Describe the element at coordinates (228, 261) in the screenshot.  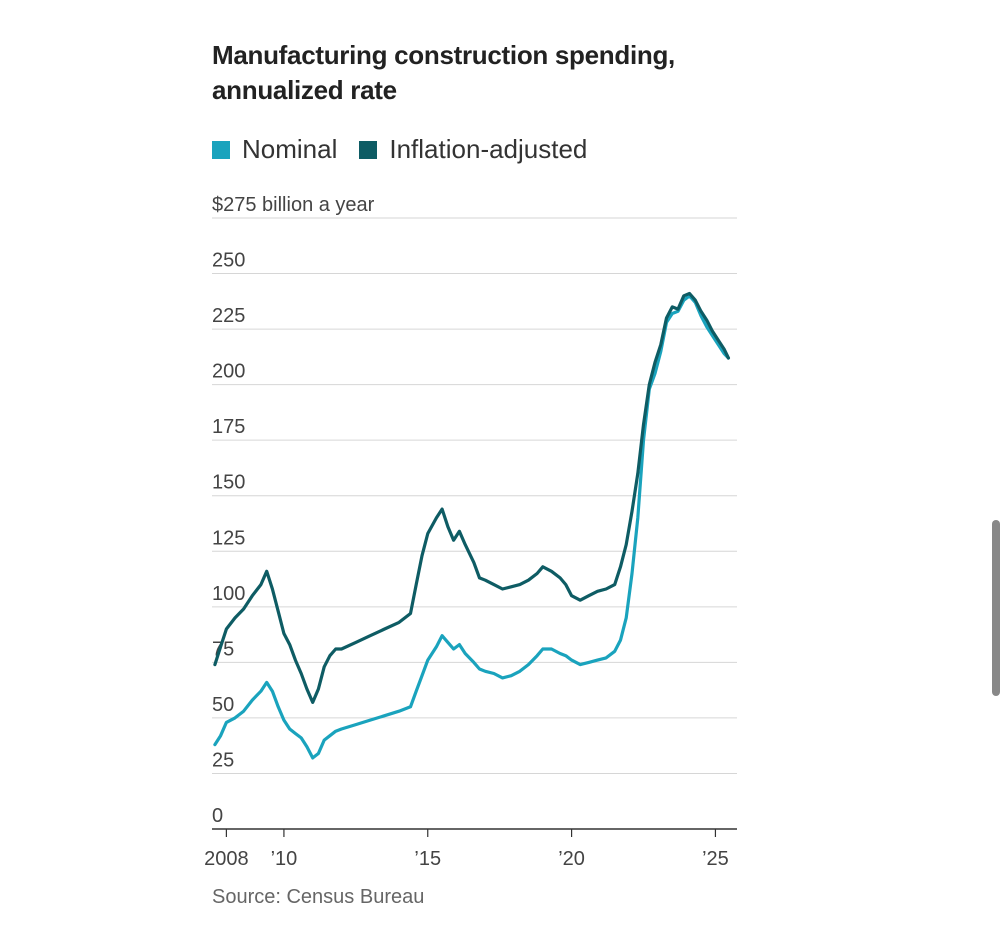
I see `y-tick-label-250: 250` at that location.